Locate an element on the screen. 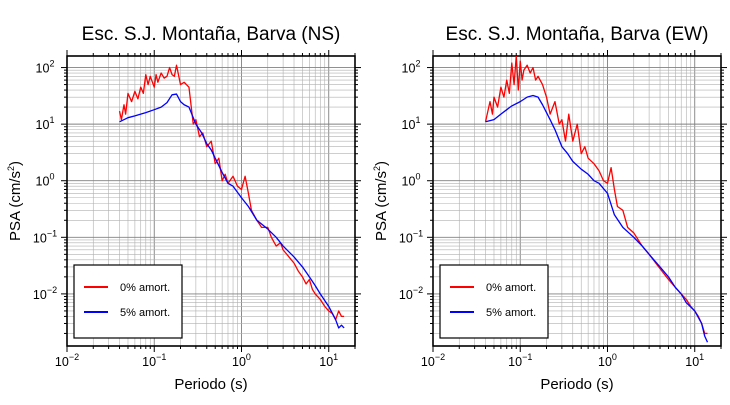 Image resolution: width=730 pixels, height=405 pixels. chart-title: Esc. S.J. Montaña, Barva (NS) is located at coordinates (211, 34).